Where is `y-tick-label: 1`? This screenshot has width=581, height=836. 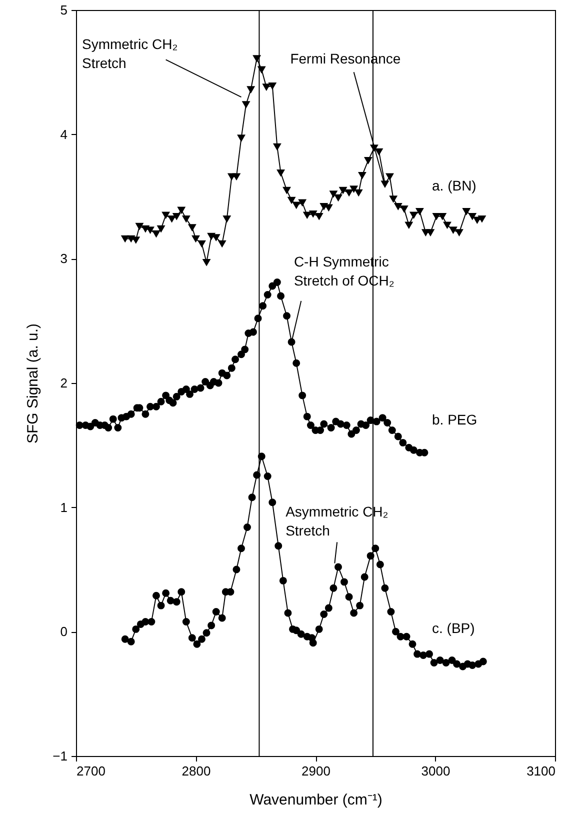 y-tick-label: 1 is located at coordinates (64, 507).